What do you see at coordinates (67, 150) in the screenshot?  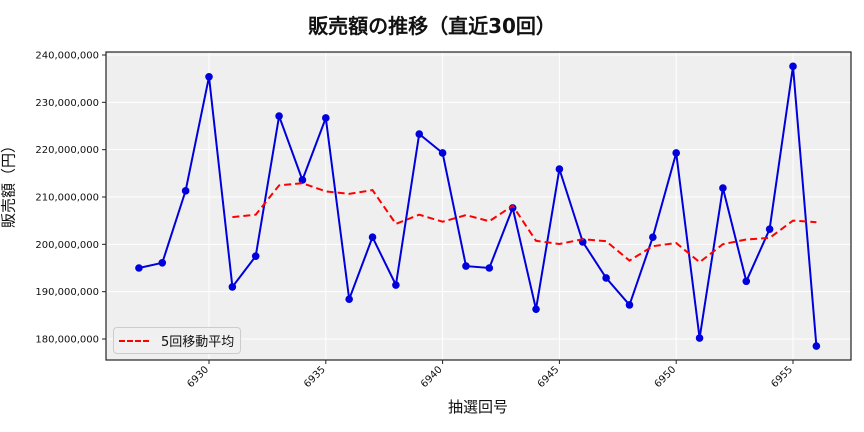 I see `y-tick-label: 220,000,000` at bounding box center [67, 150].